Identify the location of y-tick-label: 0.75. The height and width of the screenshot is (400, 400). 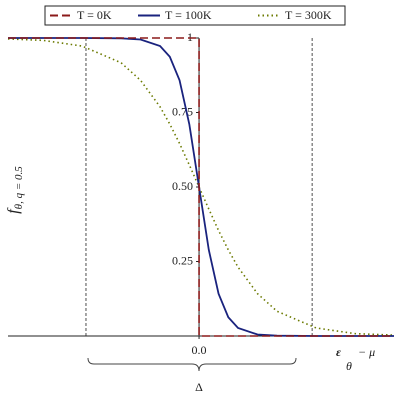
(182, 111).